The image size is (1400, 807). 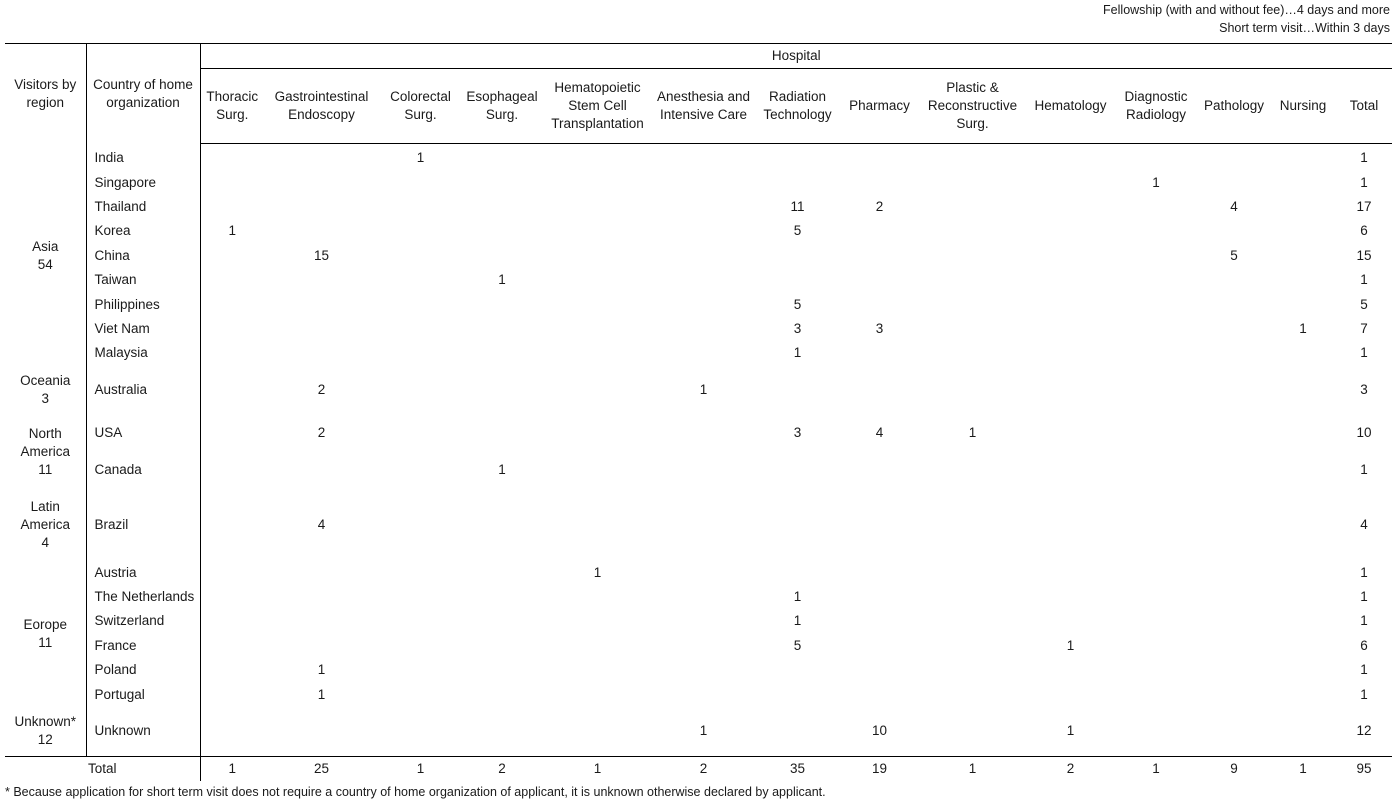 I want to click on column-header: Hematology, so click(x=1070, y=106).